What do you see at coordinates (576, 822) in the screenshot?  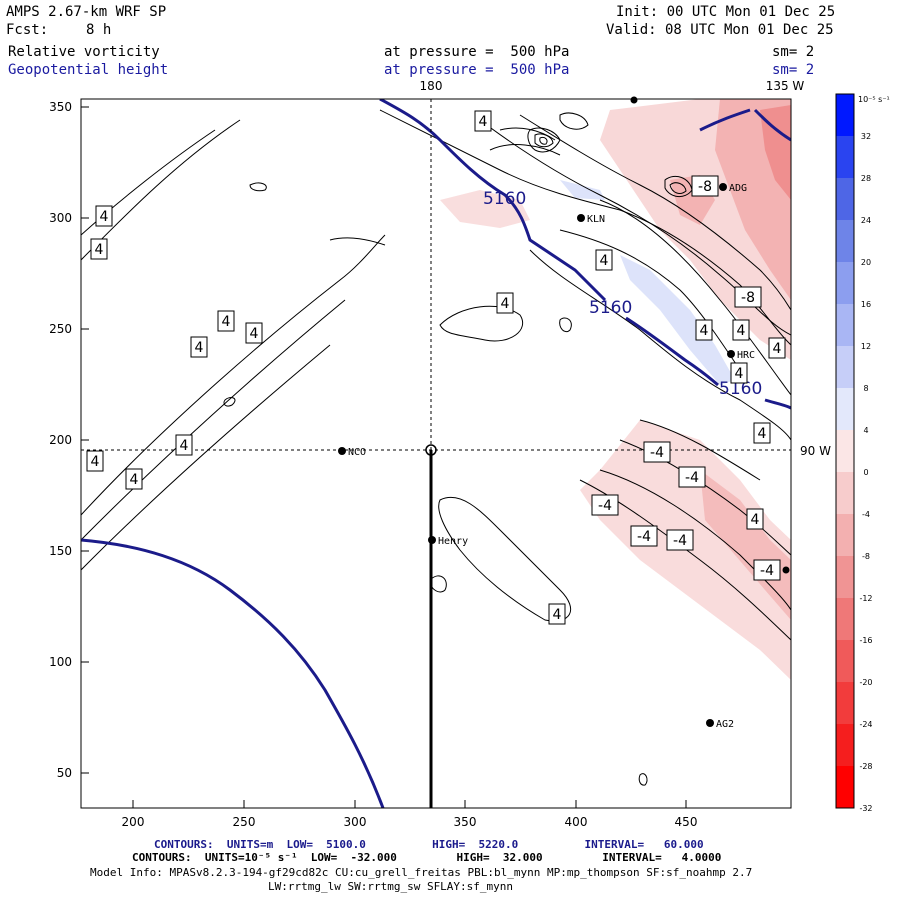 I see `x-tick-label: 400` at bounding box center [576, 822].